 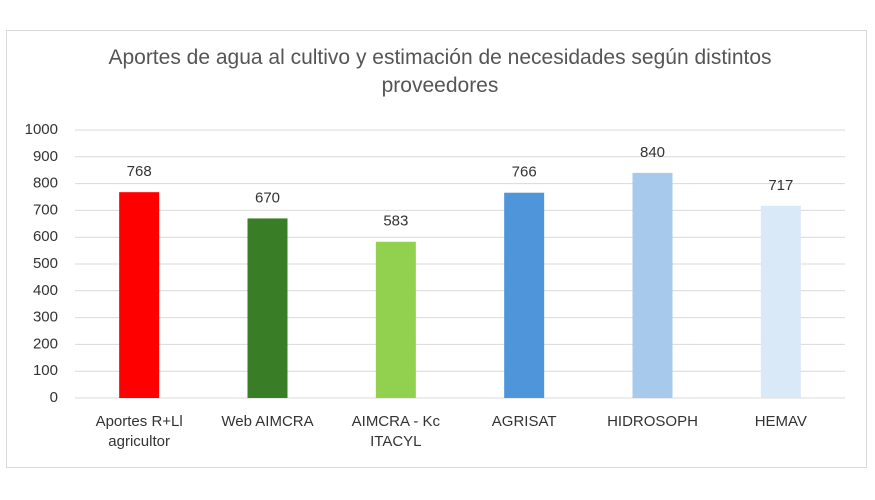 I want to click on y-tick-label: 500, so click(x=45, y=263).